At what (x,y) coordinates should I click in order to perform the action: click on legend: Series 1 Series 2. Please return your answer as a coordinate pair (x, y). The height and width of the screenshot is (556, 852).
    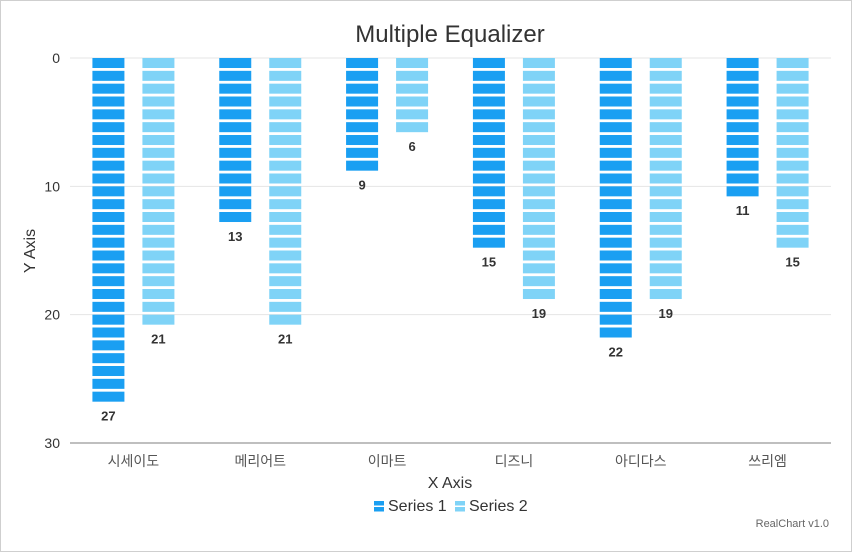
    Looking at the image, I should click on (451, 506).